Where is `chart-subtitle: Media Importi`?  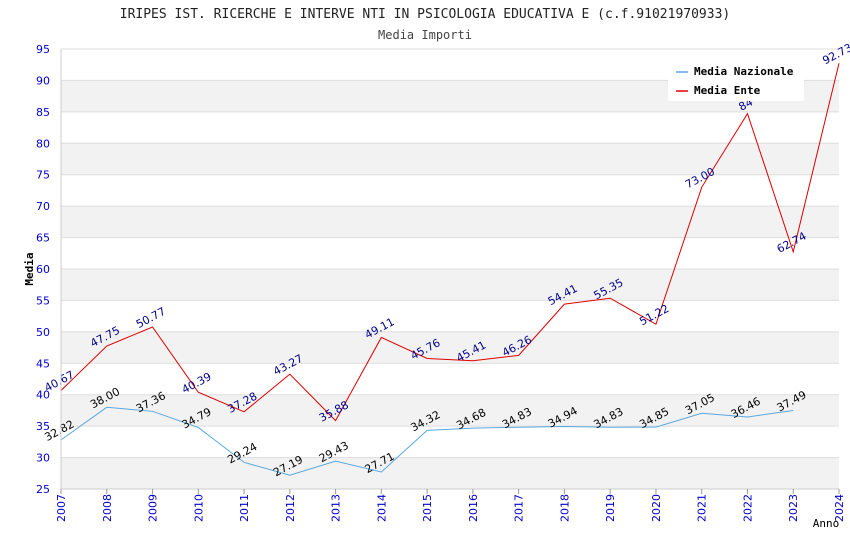 chart-subtitle: Media Importi is located at coordinates (425, 35).